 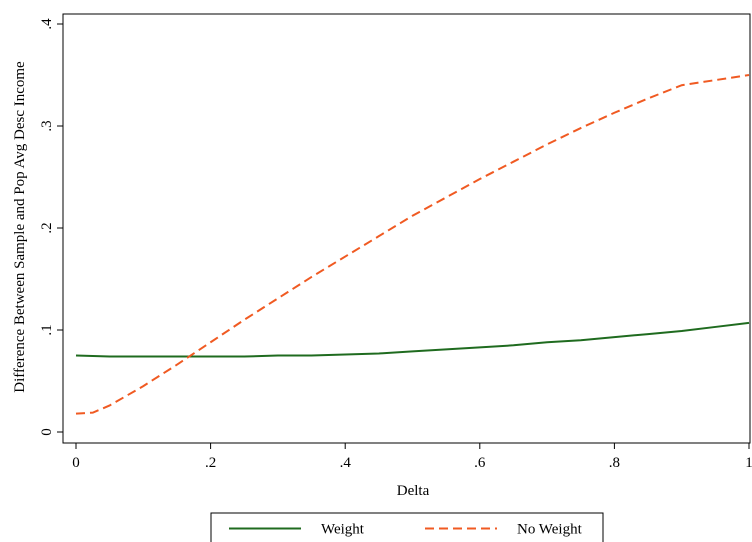 I want to click on x-tick-label: 0, so click(x=76, y=463).